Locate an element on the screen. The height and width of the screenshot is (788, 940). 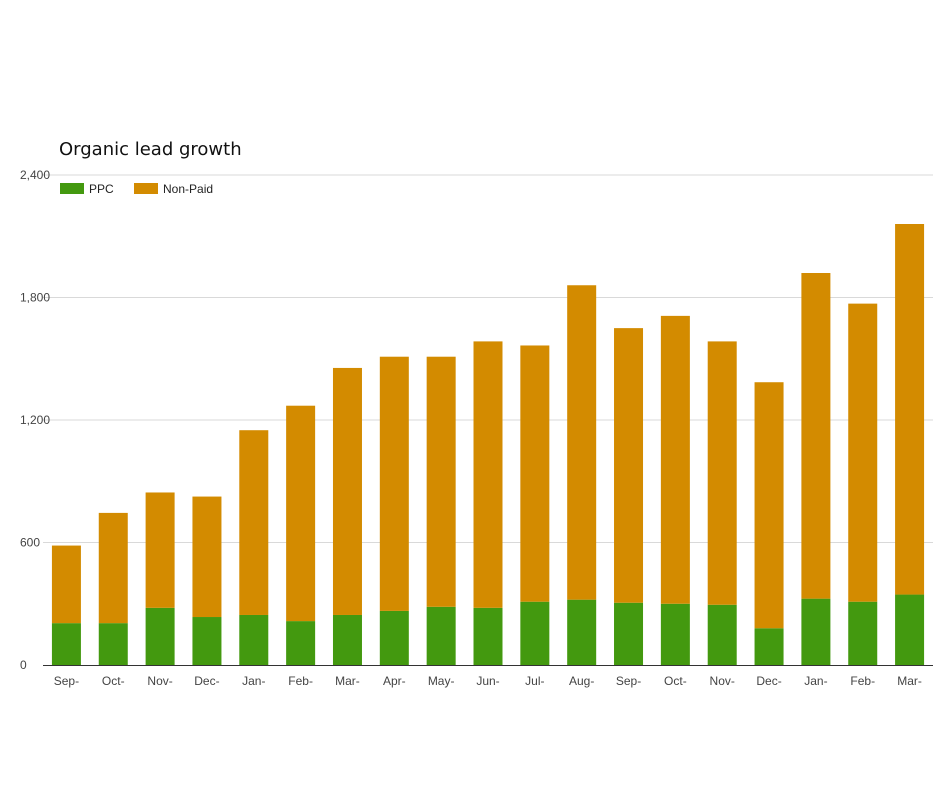
y-tick-label: 1,200 is located at coordinates (35, 420).